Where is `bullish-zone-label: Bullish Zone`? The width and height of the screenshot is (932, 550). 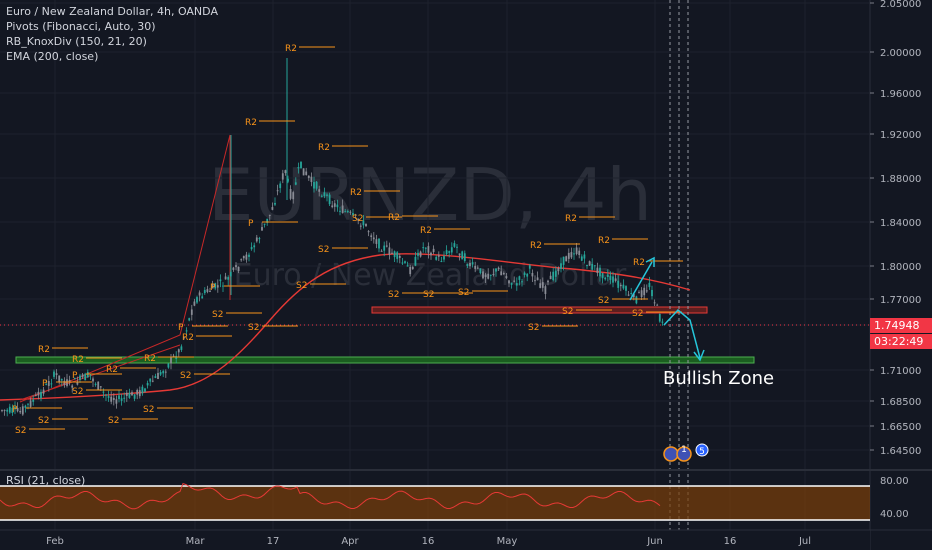
bullish-zone-label: Bullish Zone is located at coordinates (719, 378).